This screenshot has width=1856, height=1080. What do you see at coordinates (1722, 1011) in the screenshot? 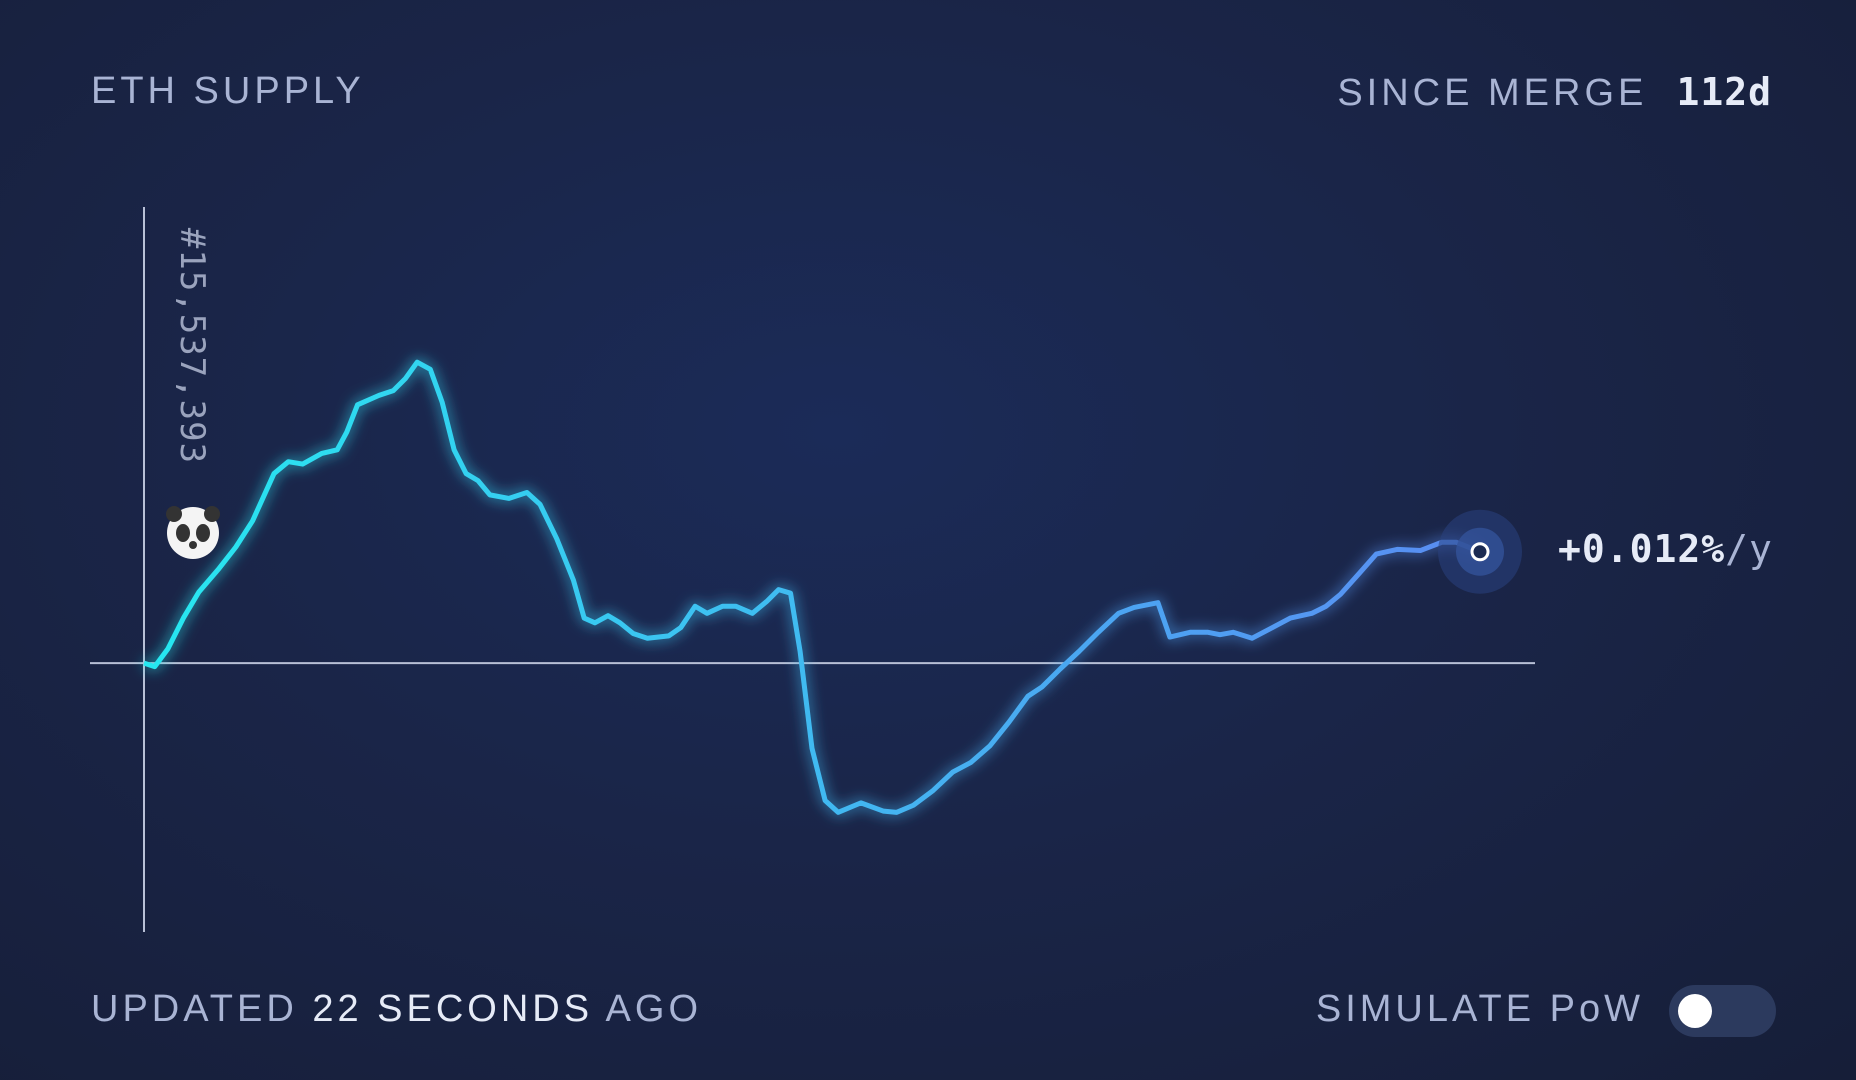
I see `pow-toggle` at bounding box center [1722, 1011].